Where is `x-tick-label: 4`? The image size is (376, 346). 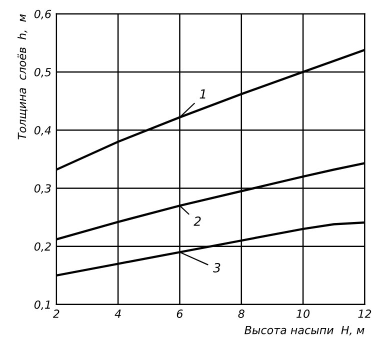
x-tick-label: 4 is located at coordinates (117, 314).